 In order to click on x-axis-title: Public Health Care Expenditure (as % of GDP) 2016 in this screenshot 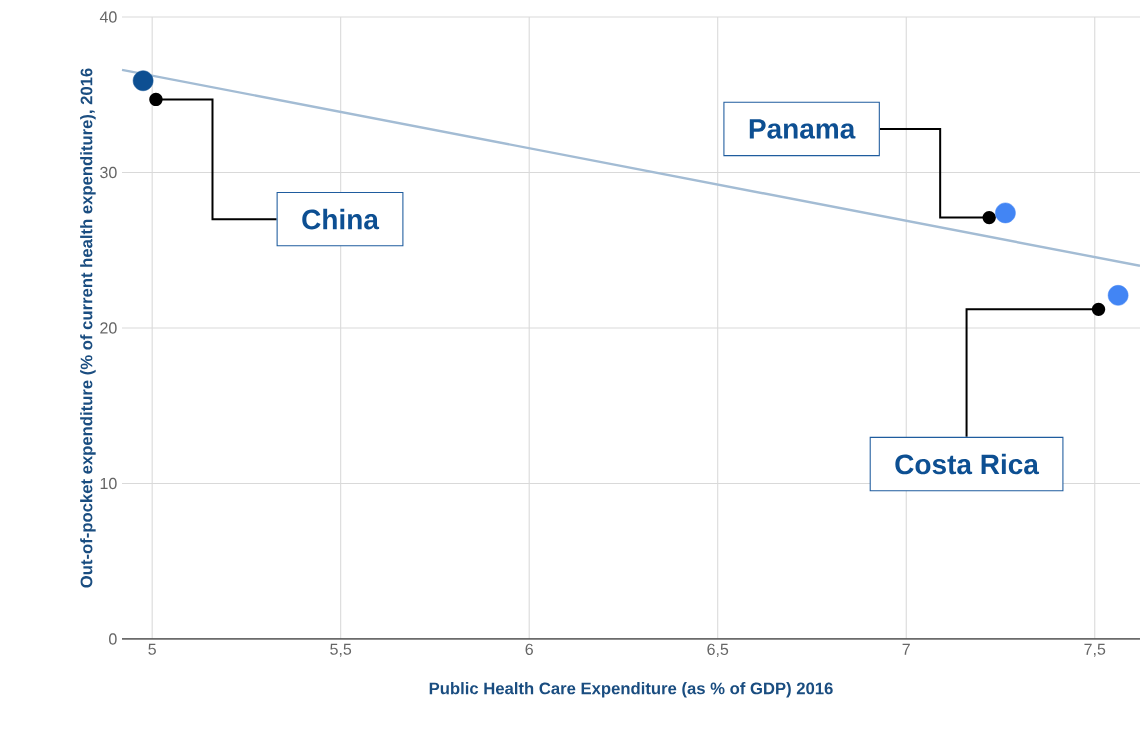, I will do `click(631, 690)`.